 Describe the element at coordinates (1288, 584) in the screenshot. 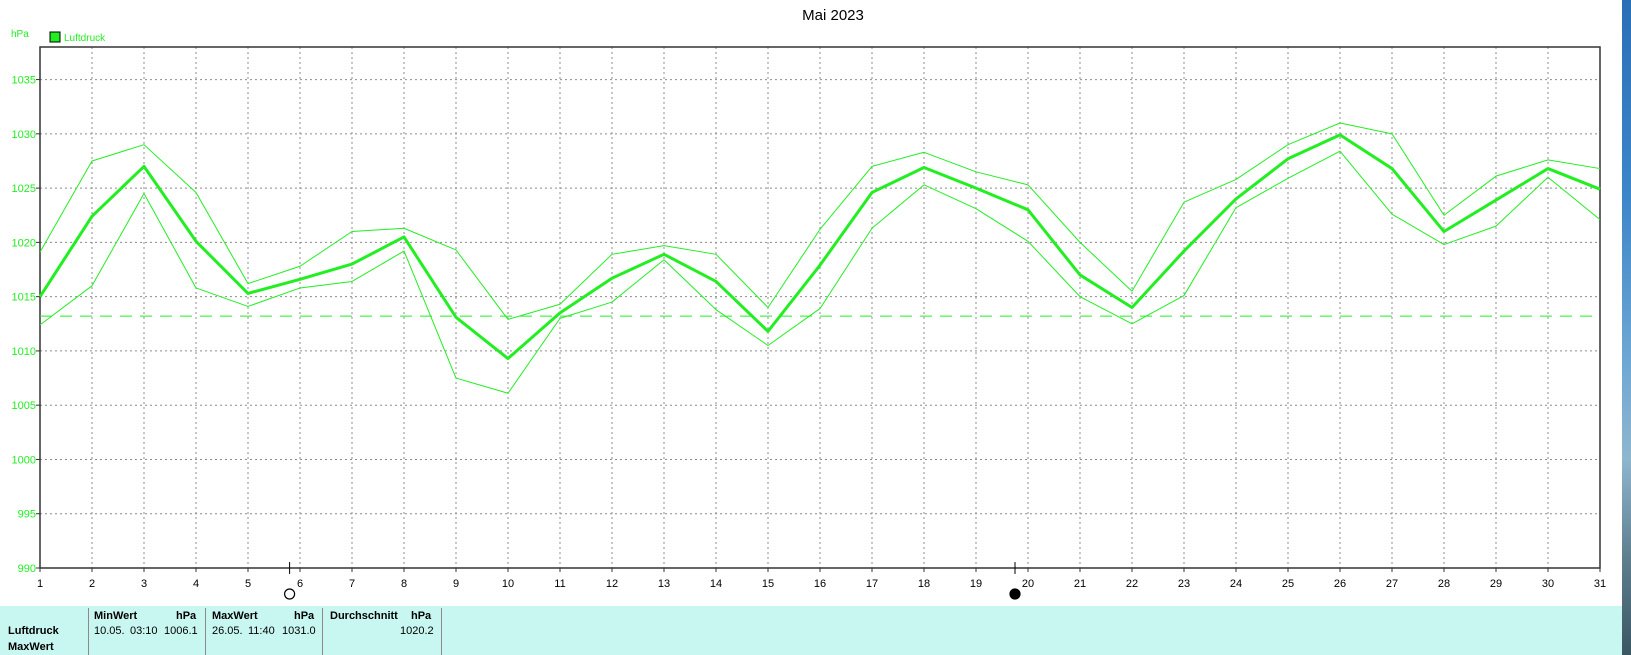

I see `x-tick-label: 25` at that location.